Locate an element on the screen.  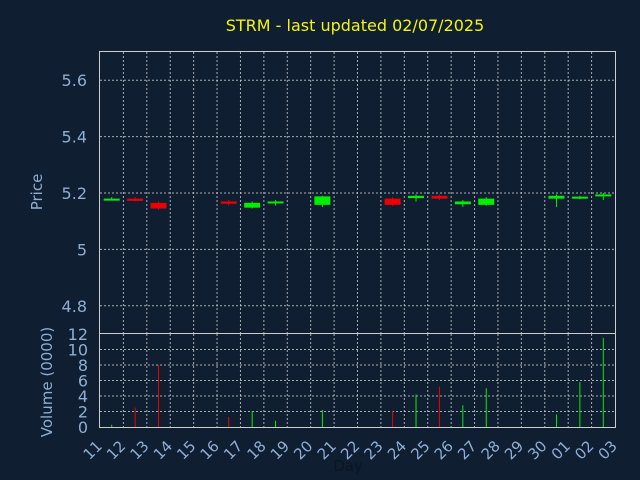
x-axis-title: Day is located at coordinates (348, 466).